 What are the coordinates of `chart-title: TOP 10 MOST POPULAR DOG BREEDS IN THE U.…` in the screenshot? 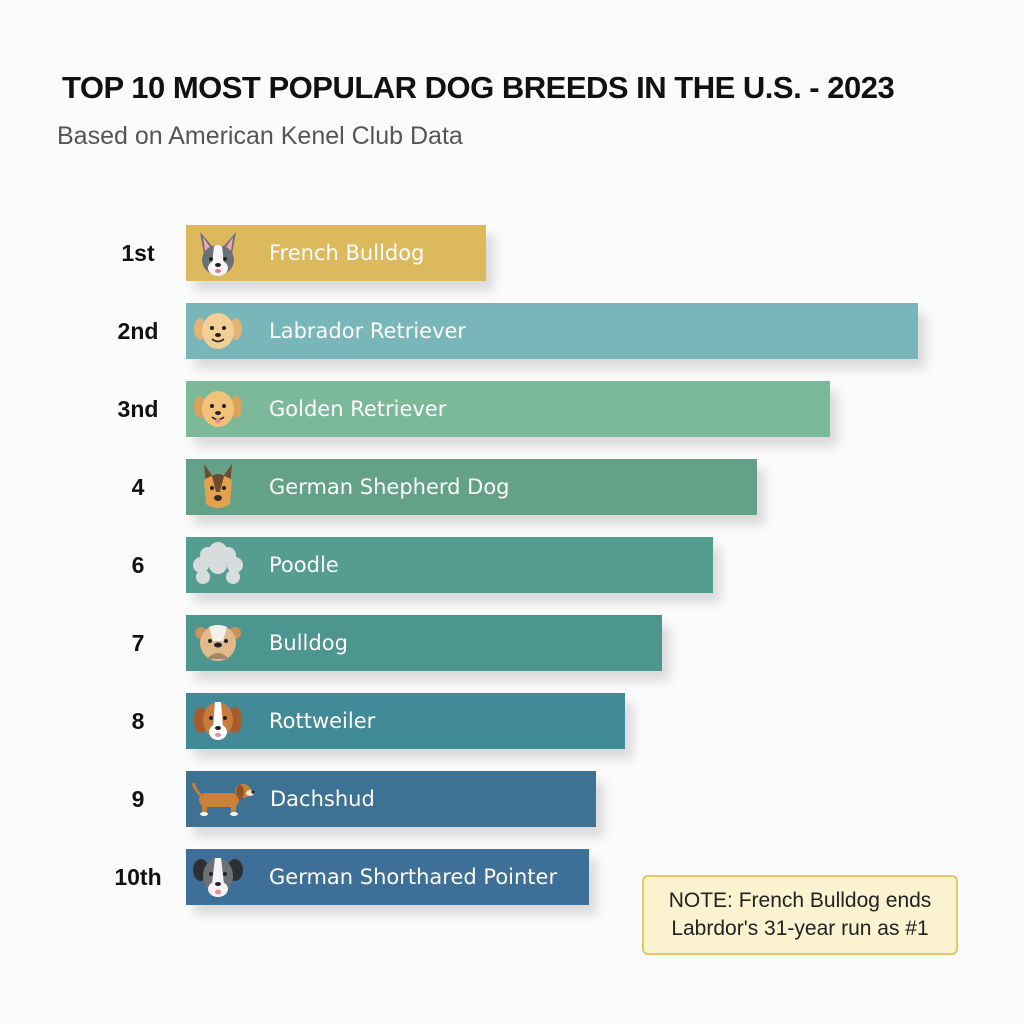 It's located at (478, 87).